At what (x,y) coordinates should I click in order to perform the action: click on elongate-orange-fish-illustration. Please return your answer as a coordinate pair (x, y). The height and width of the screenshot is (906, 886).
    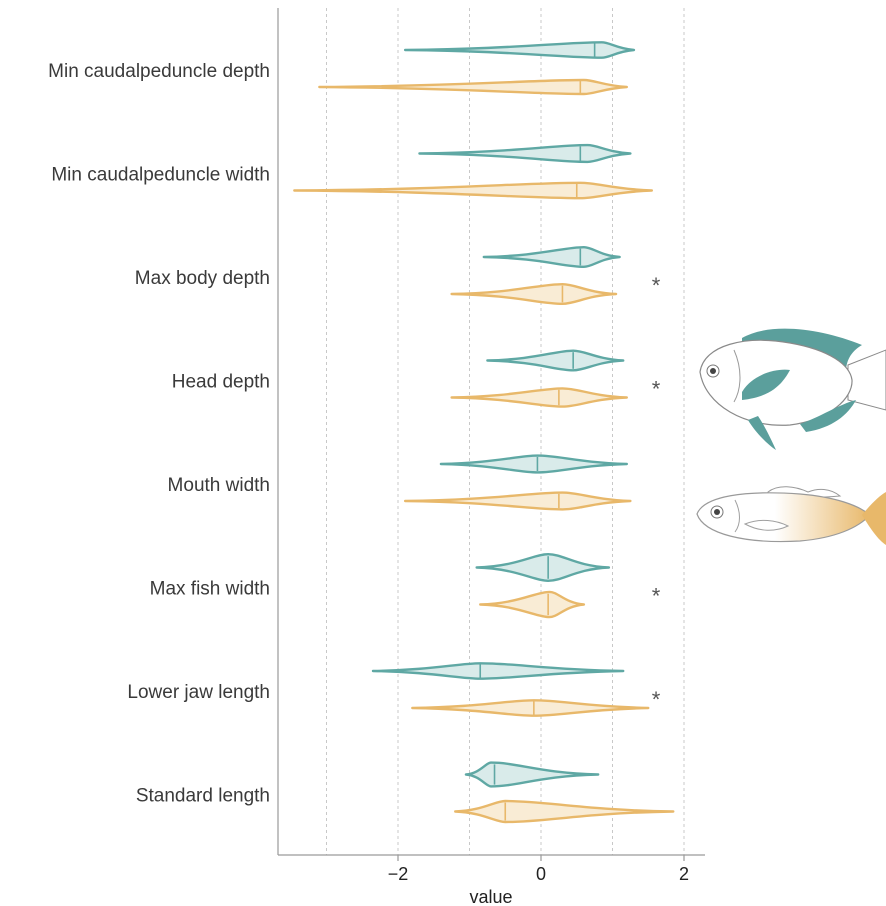
    Looking at the image, I should click on (791, 515).